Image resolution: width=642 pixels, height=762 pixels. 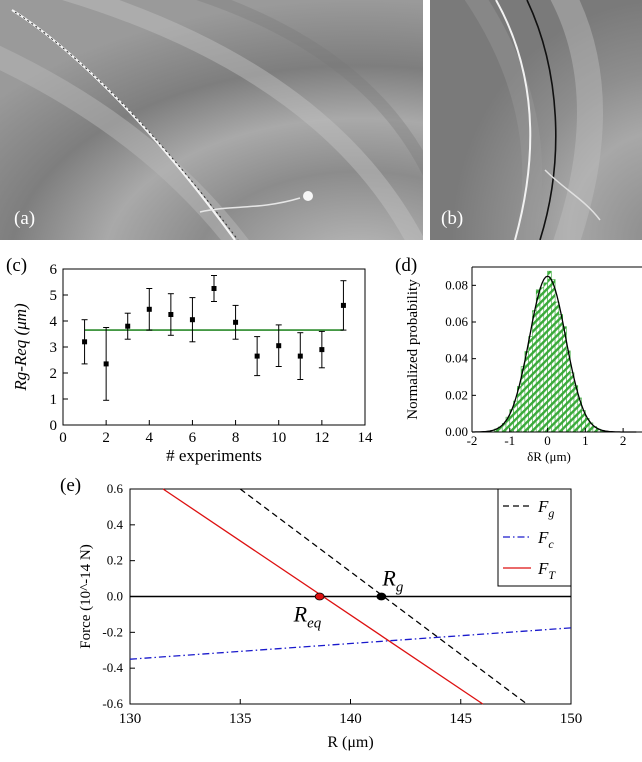 I want to click on x-tick-label: 8, so click(x=236, y=438).